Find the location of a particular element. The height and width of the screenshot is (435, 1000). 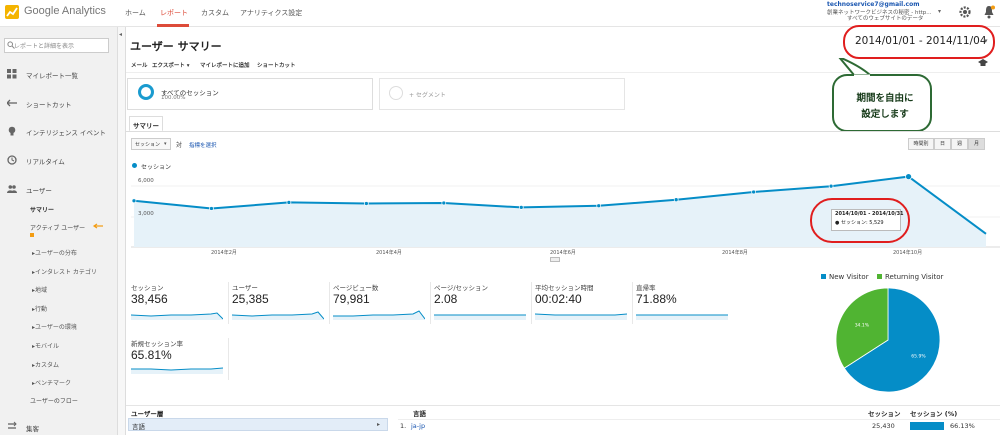

pie-slice-returning-visitor is located at coordinates (862, 328).